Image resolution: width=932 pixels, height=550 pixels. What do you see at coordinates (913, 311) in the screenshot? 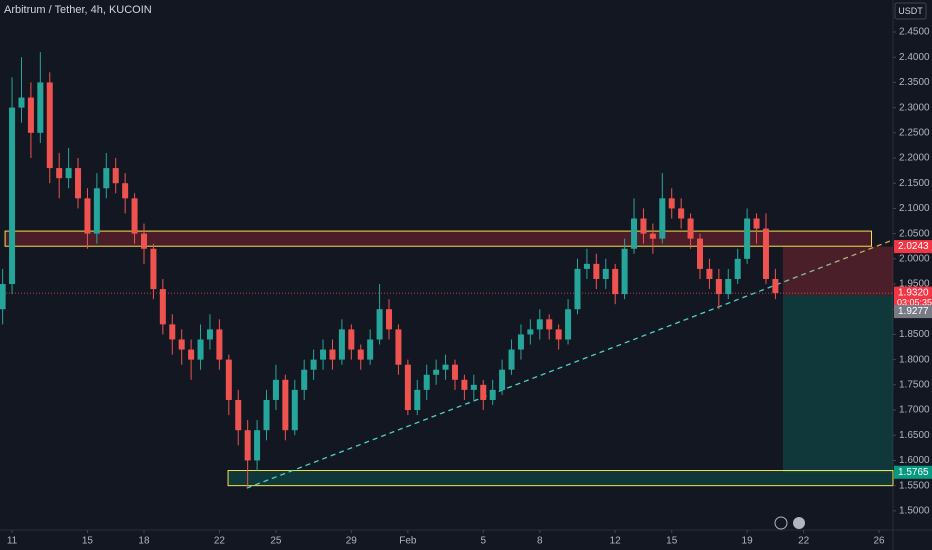
I see `entry-label: 1.9277` at bounding box center [913, 311].